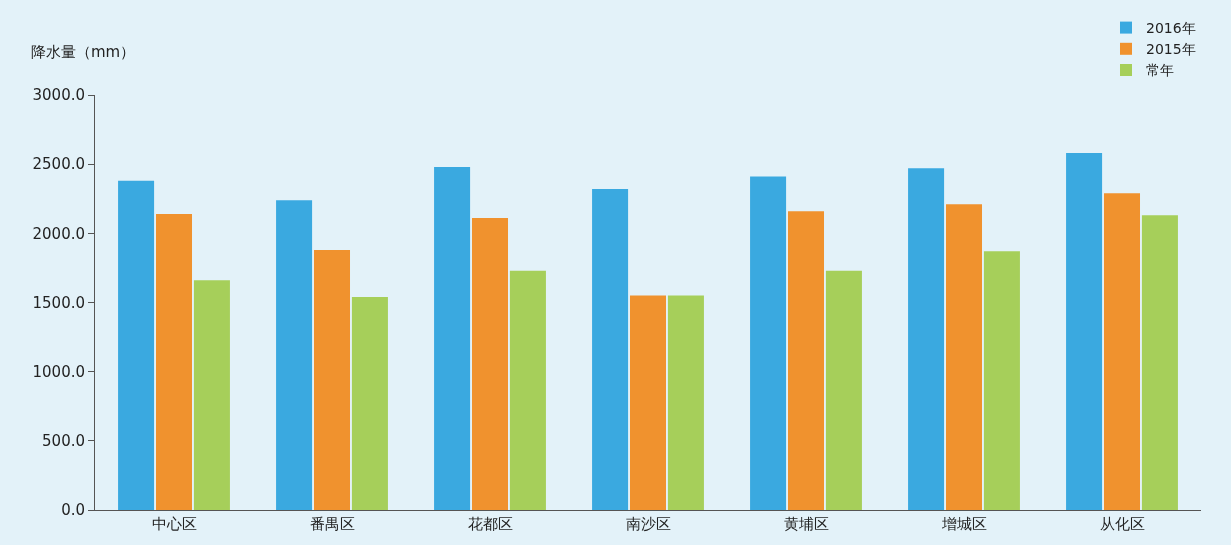  I want to click on x-tick-label: 黄埔区, so click(806, 524).